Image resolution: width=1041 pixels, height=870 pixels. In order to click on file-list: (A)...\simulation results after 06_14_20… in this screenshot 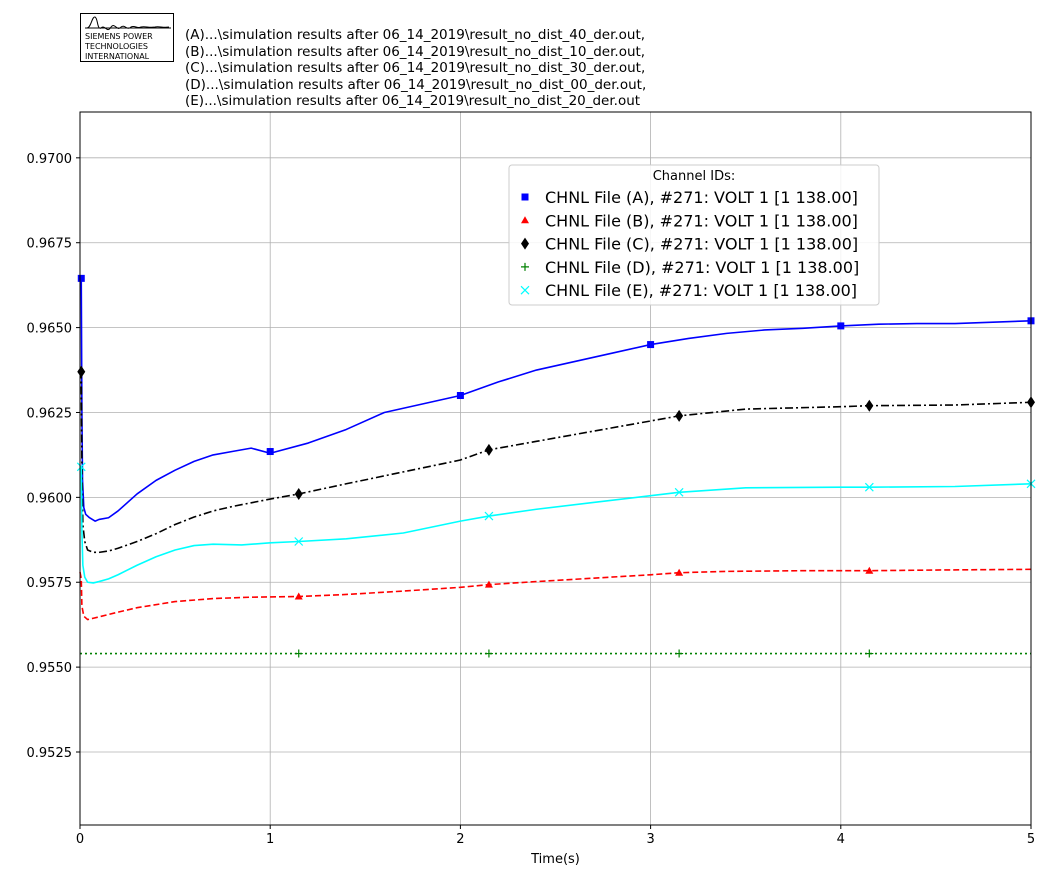, I will do `click(415, 68)`.